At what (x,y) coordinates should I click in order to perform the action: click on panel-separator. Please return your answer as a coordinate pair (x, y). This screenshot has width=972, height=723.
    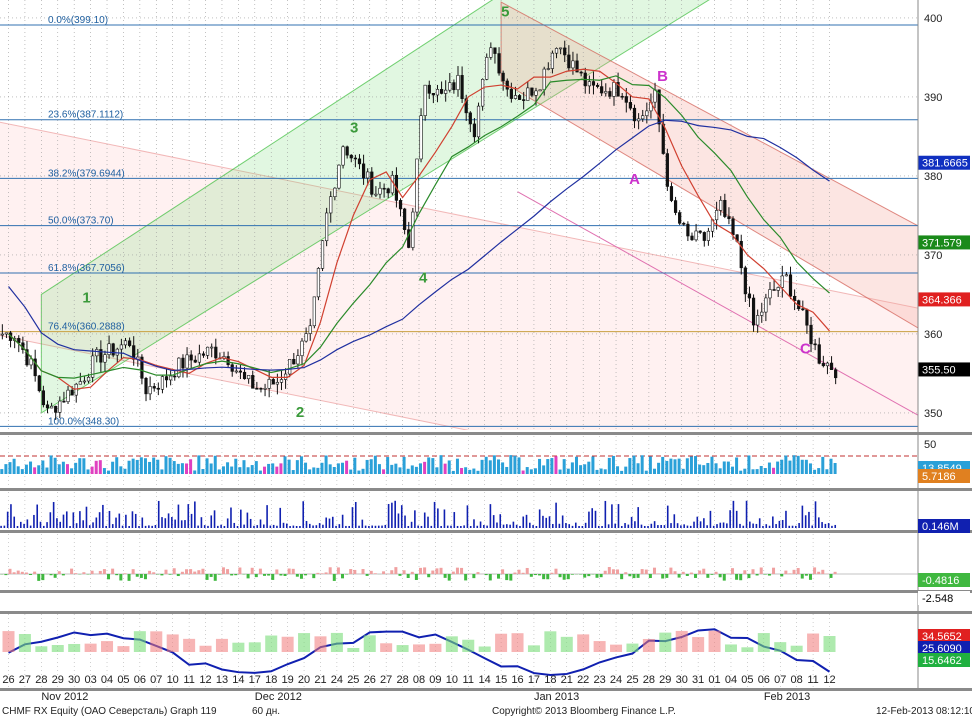
    Looking at the image, I should click on (486, 689).